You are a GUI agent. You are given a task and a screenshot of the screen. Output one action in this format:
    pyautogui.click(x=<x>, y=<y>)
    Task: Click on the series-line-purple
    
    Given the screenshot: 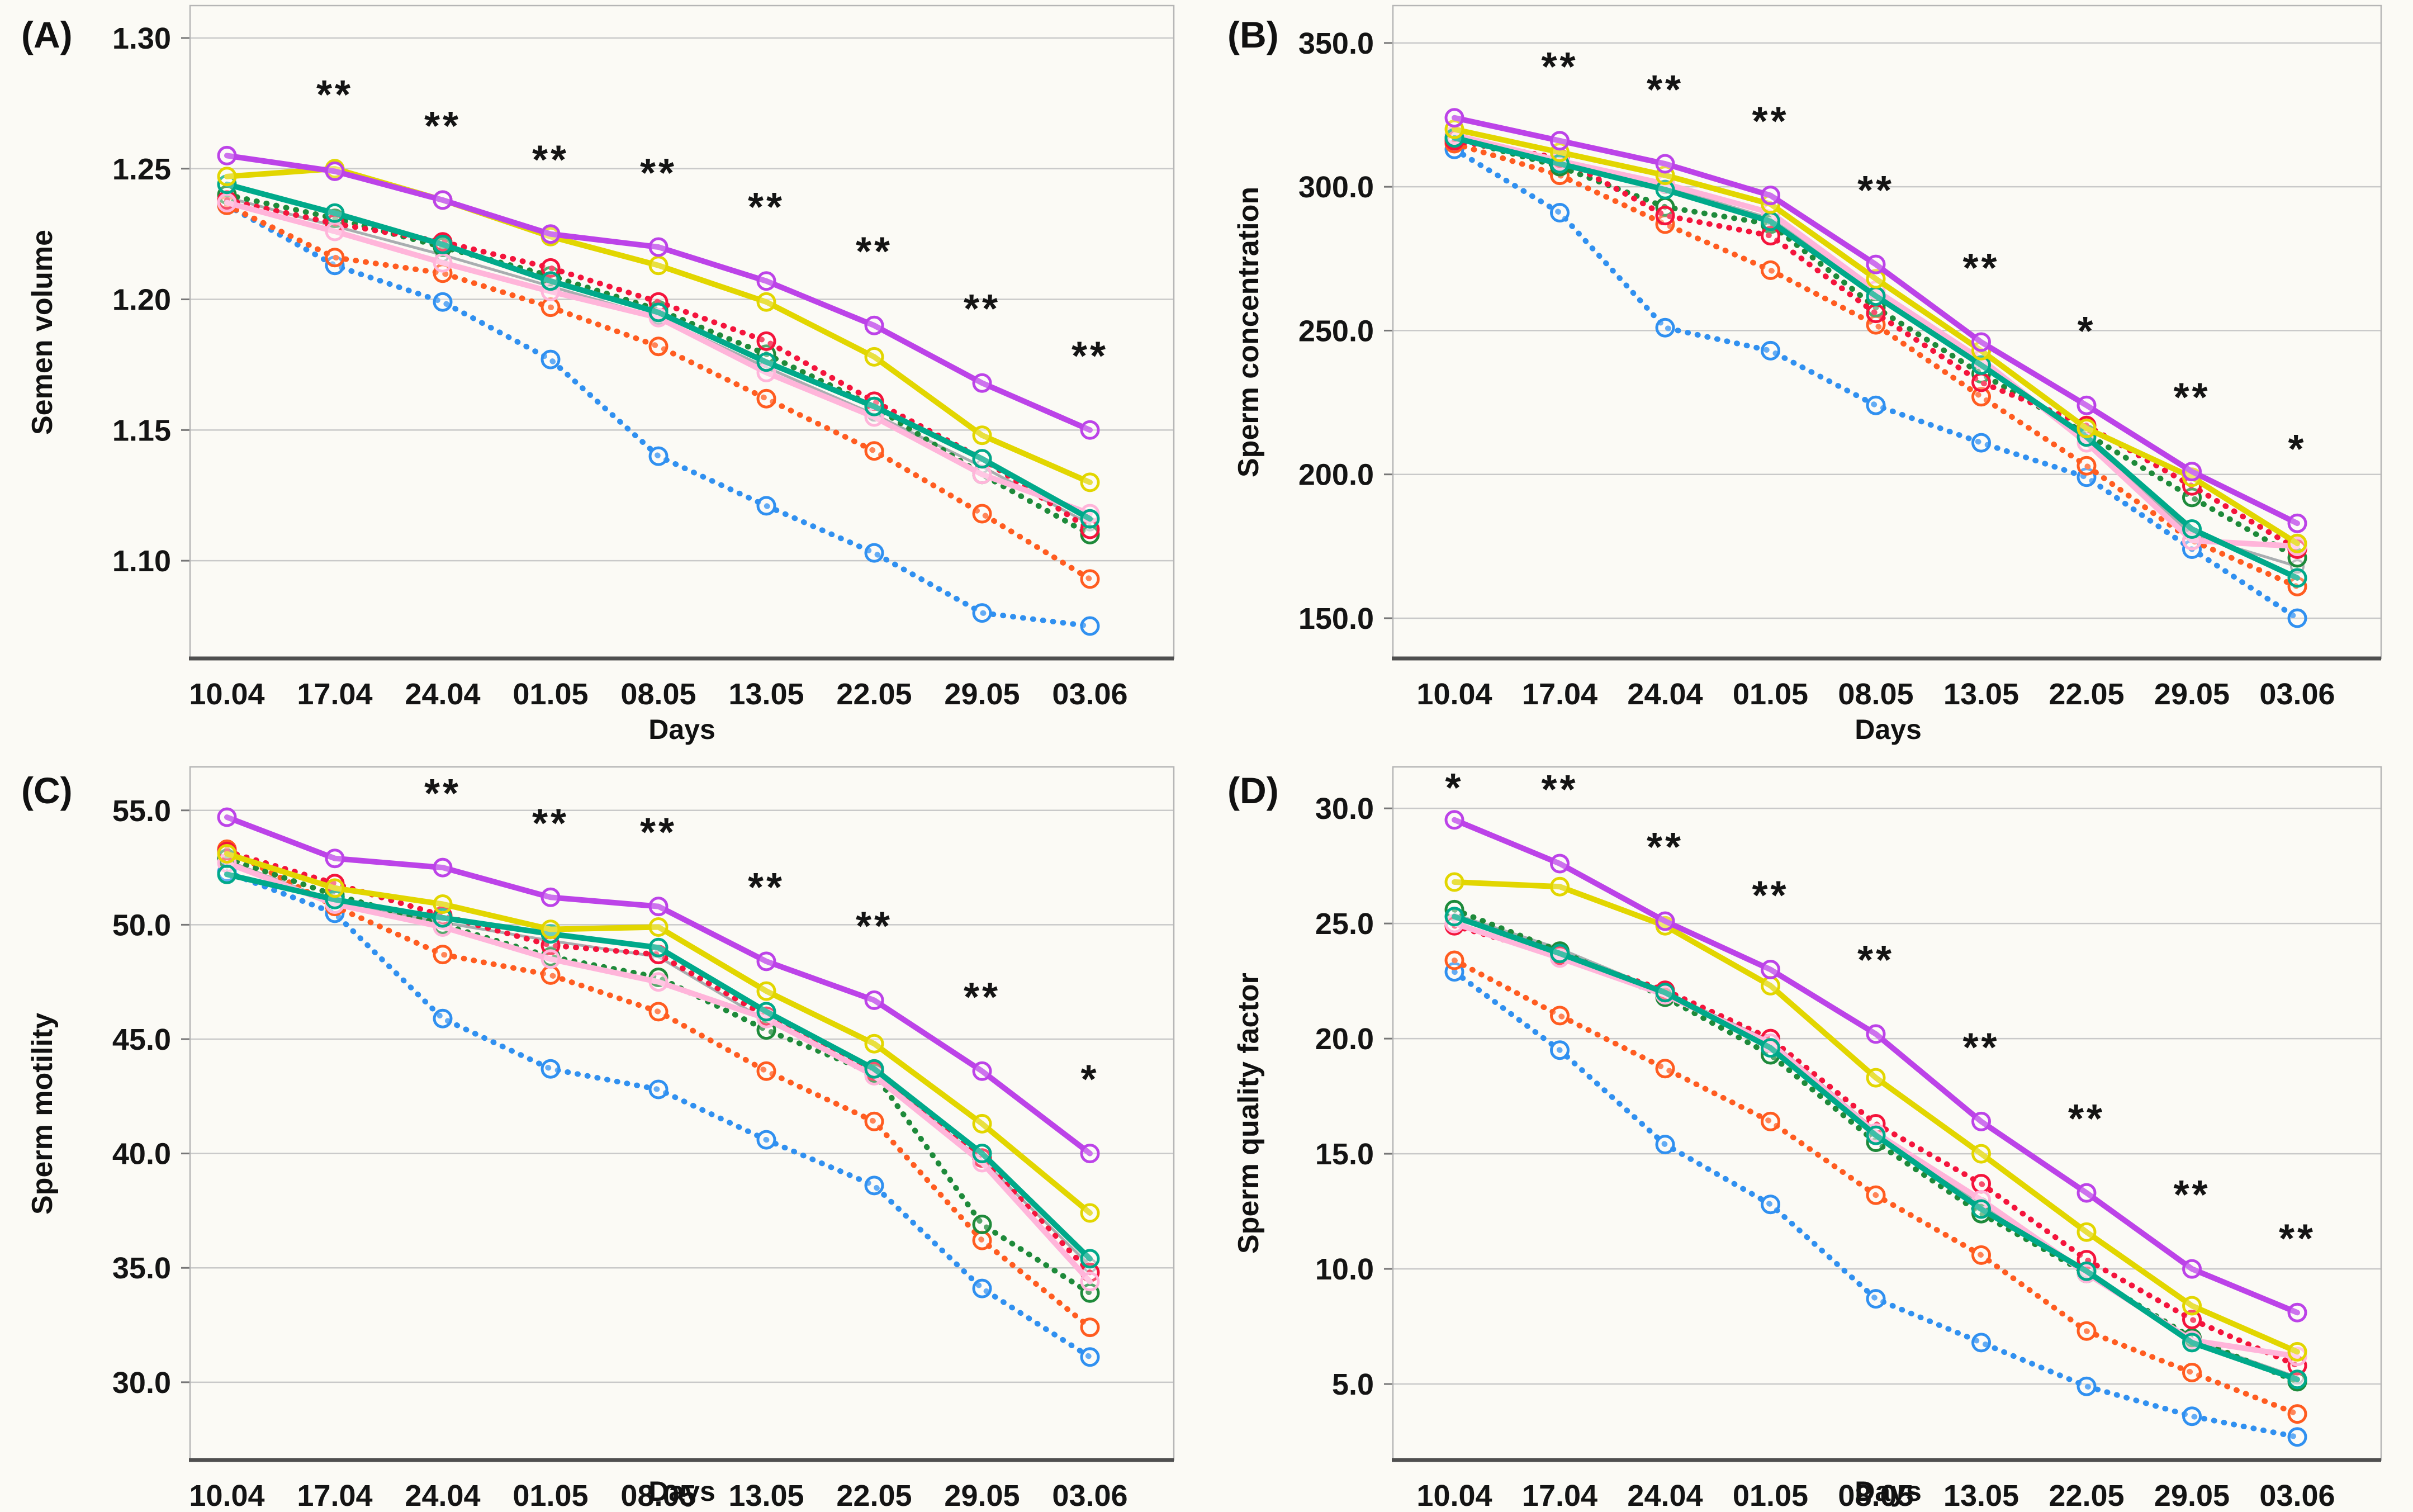 What is the action you would take?
    pyautogui.click(x=658, y=985)
    